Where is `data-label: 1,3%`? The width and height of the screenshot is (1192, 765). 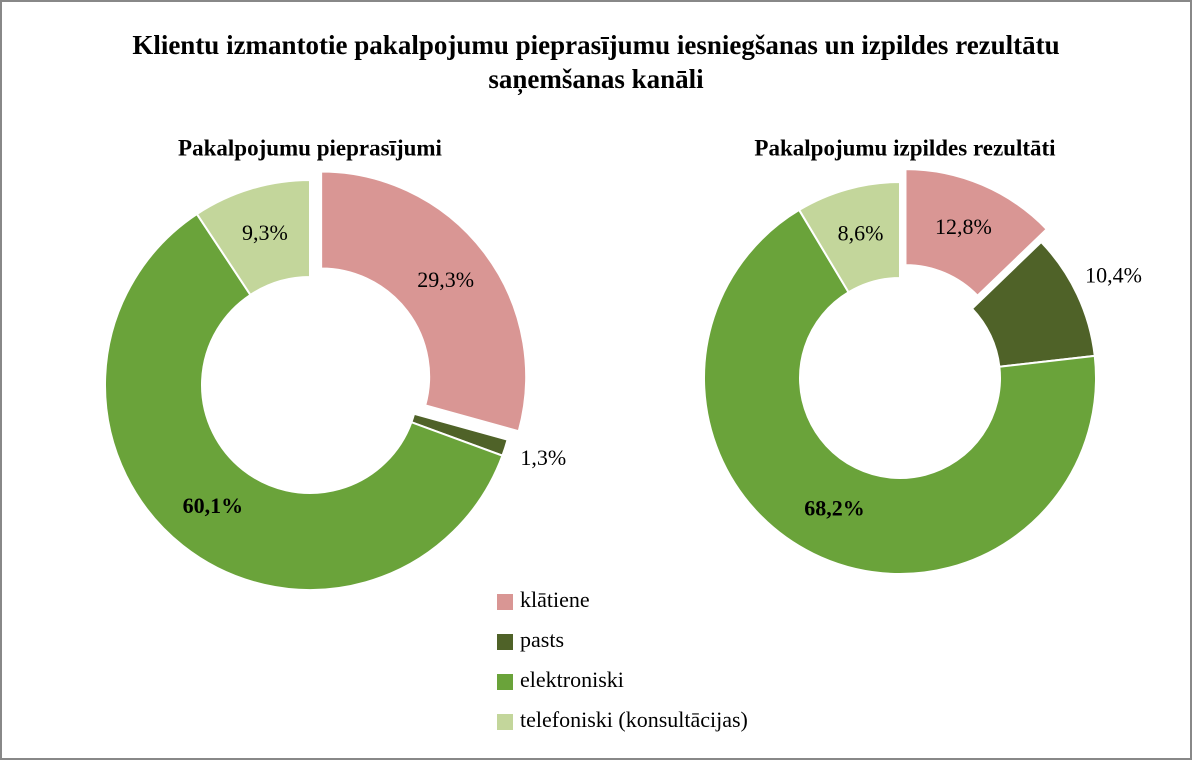 data-label: 1,3% is located at coordinates (543, 457).